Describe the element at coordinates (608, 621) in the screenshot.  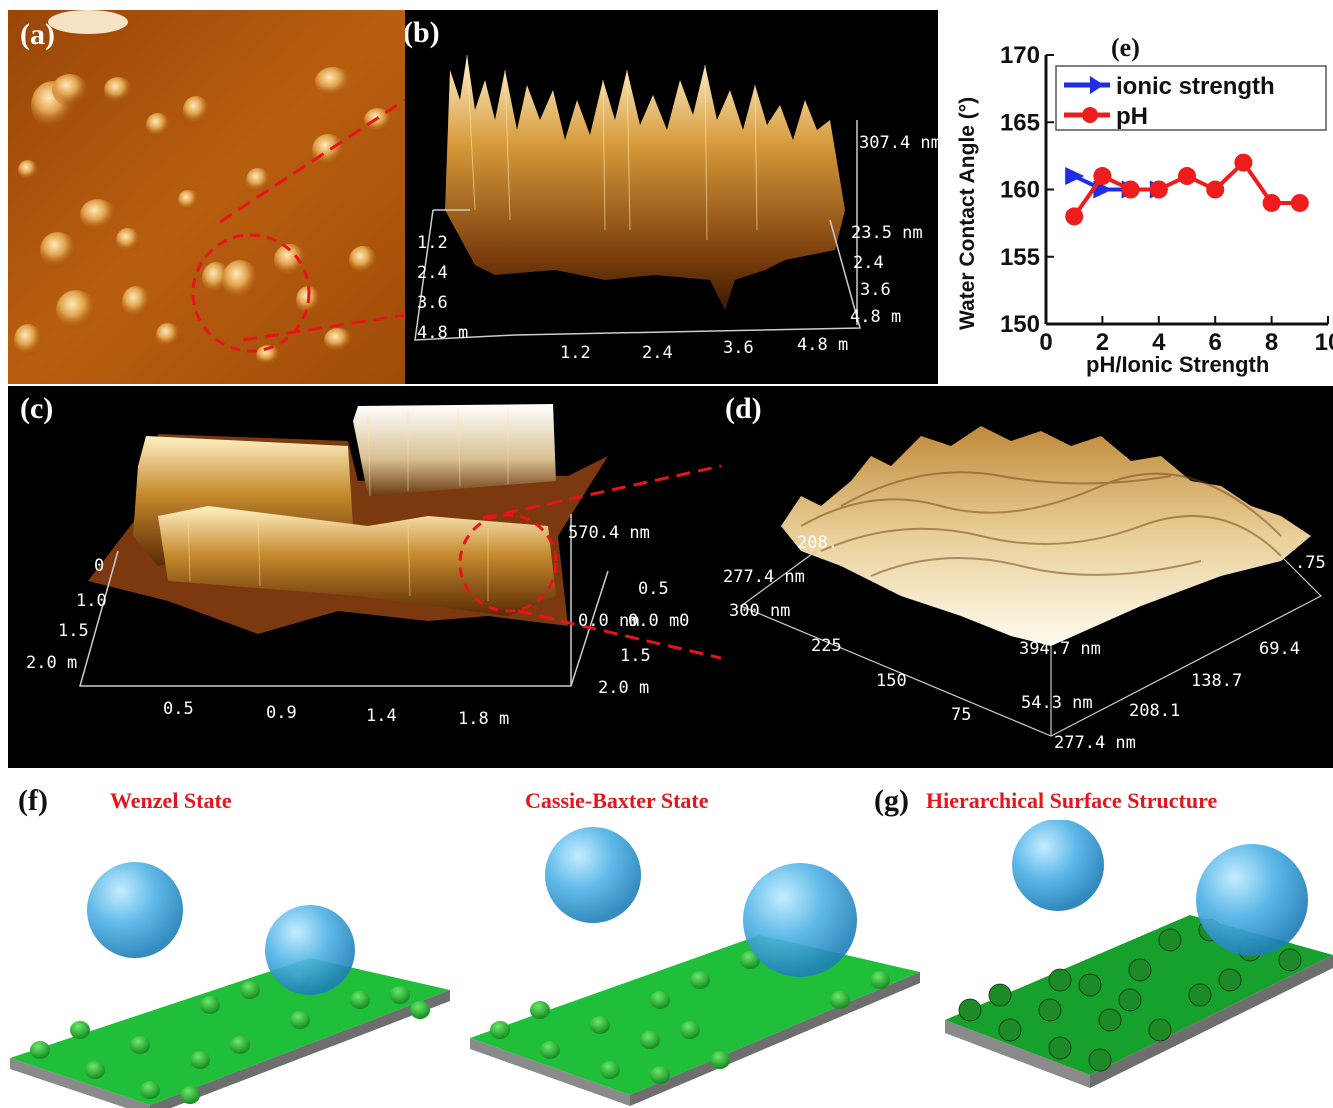
I see `zmin-label-c: 0.0 nm` at that location.